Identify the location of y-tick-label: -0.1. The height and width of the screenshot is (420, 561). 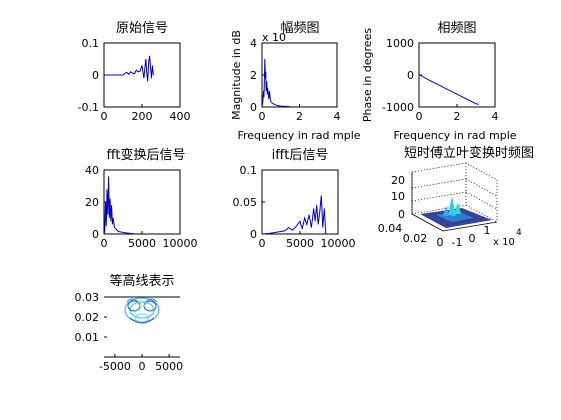
(88, 107).